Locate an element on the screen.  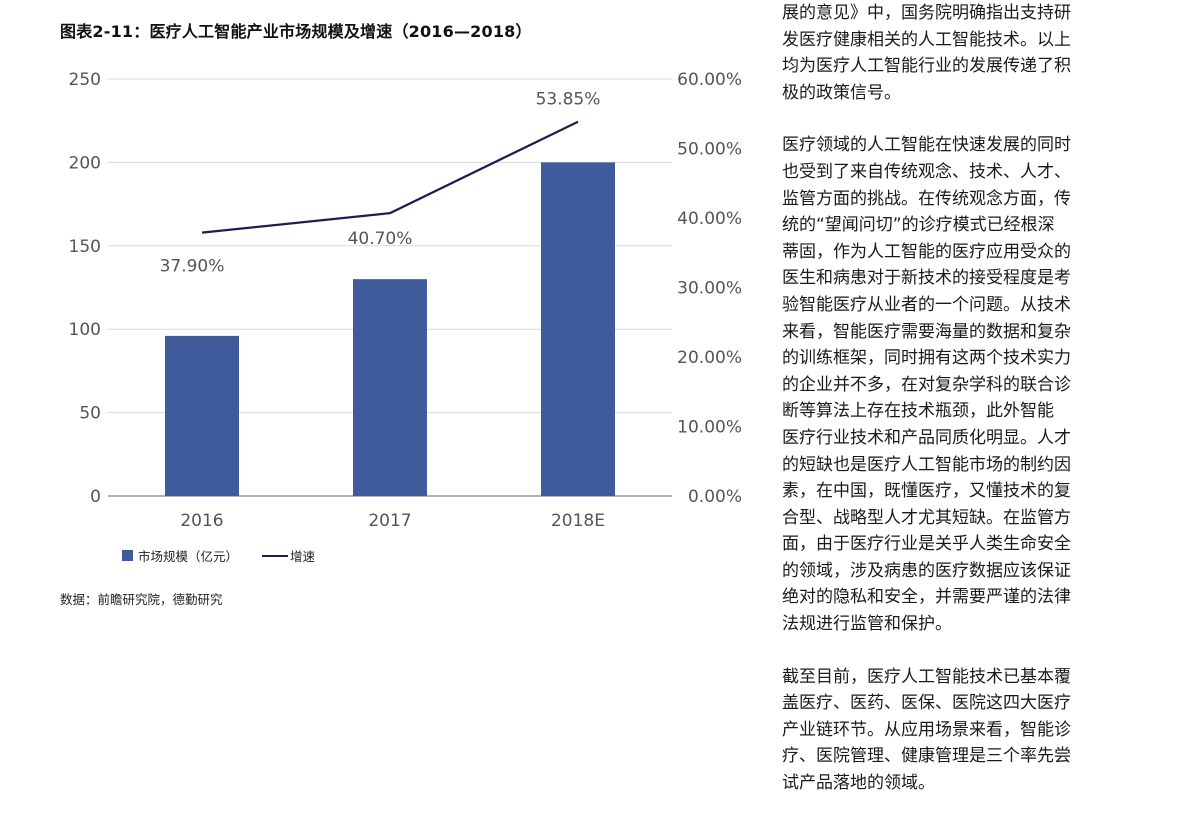
data-label: 40.70% is located at coordinates (380, 239).